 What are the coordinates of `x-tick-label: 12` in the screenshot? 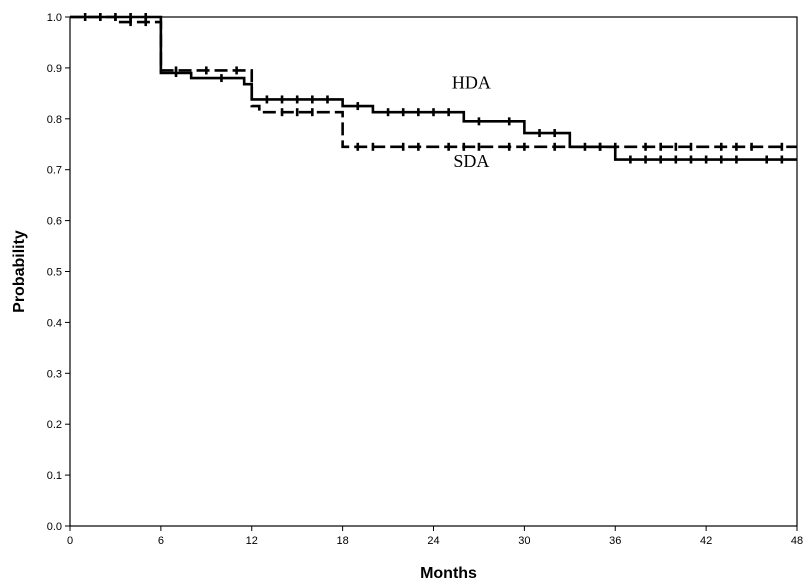 It's located at (252, 541).